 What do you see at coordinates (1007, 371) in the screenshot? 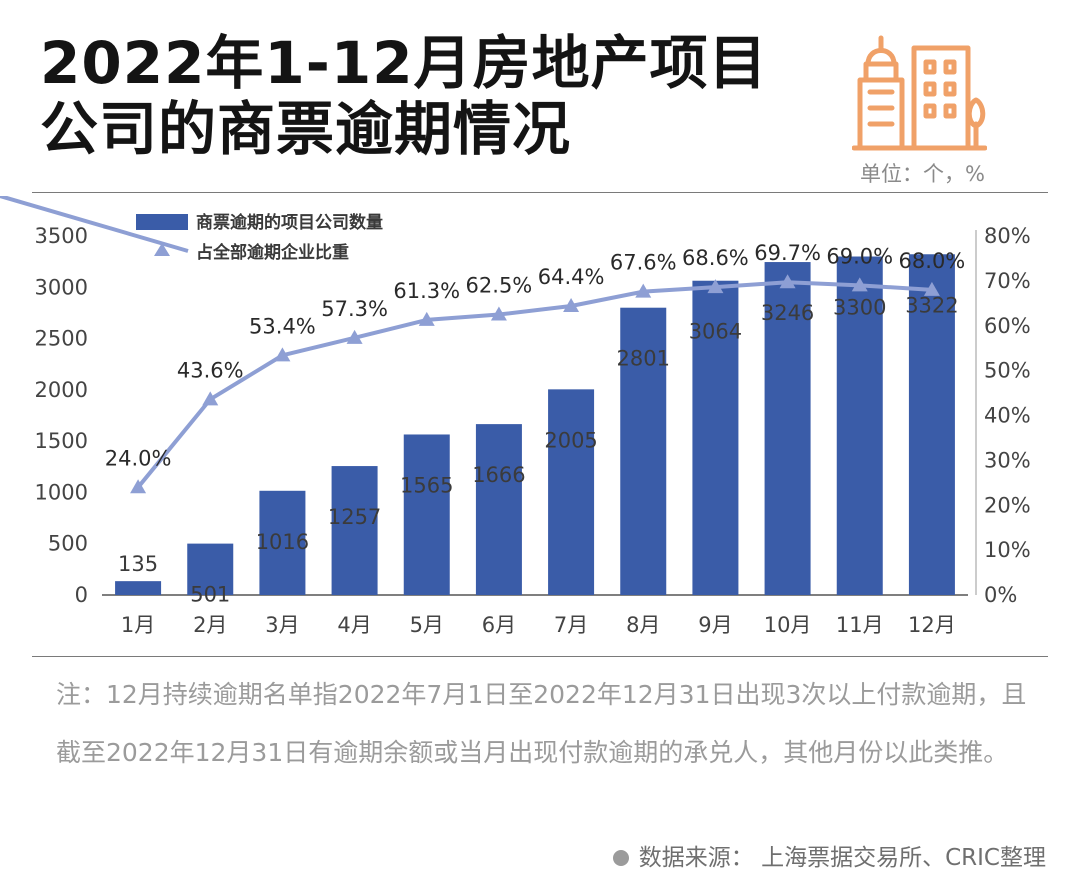
I see `y-right-tick-label: 50%` at bounding box center [1007, 371].